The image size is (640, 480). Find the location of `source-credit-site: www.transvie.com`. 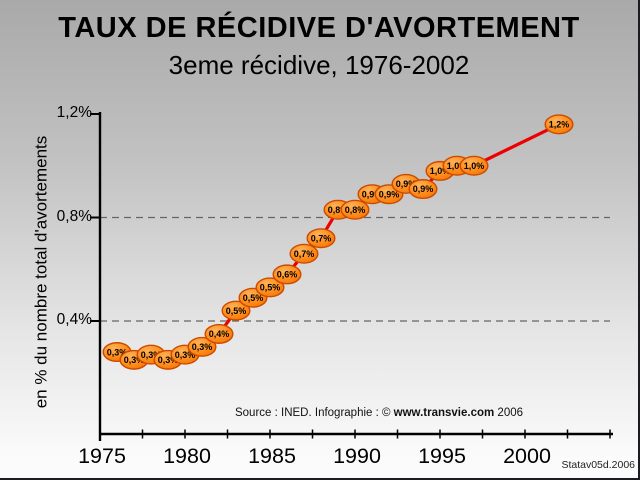

source-credit-site: www.transvie.com is located at coordinates (444, 413).